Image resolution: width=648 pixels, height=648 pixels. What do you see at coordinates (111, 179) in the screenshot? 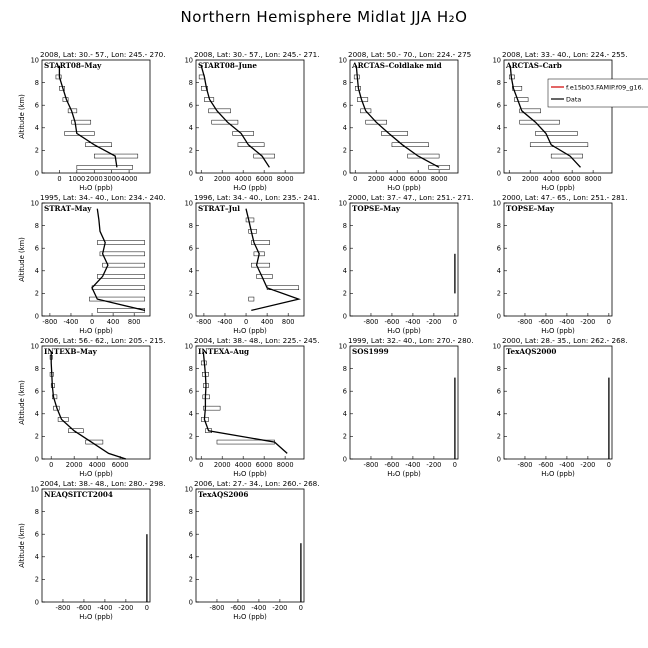
I see `x-tick-label: 3000` at bounding box center [111, 179].